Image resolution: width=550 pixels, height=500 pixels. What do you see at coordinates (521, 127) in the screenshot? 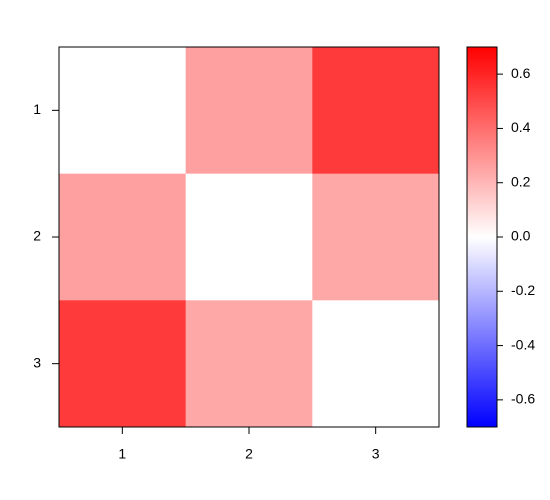
I see `colorbar-tick-label: 0.4` at bounding box center [521, 127].